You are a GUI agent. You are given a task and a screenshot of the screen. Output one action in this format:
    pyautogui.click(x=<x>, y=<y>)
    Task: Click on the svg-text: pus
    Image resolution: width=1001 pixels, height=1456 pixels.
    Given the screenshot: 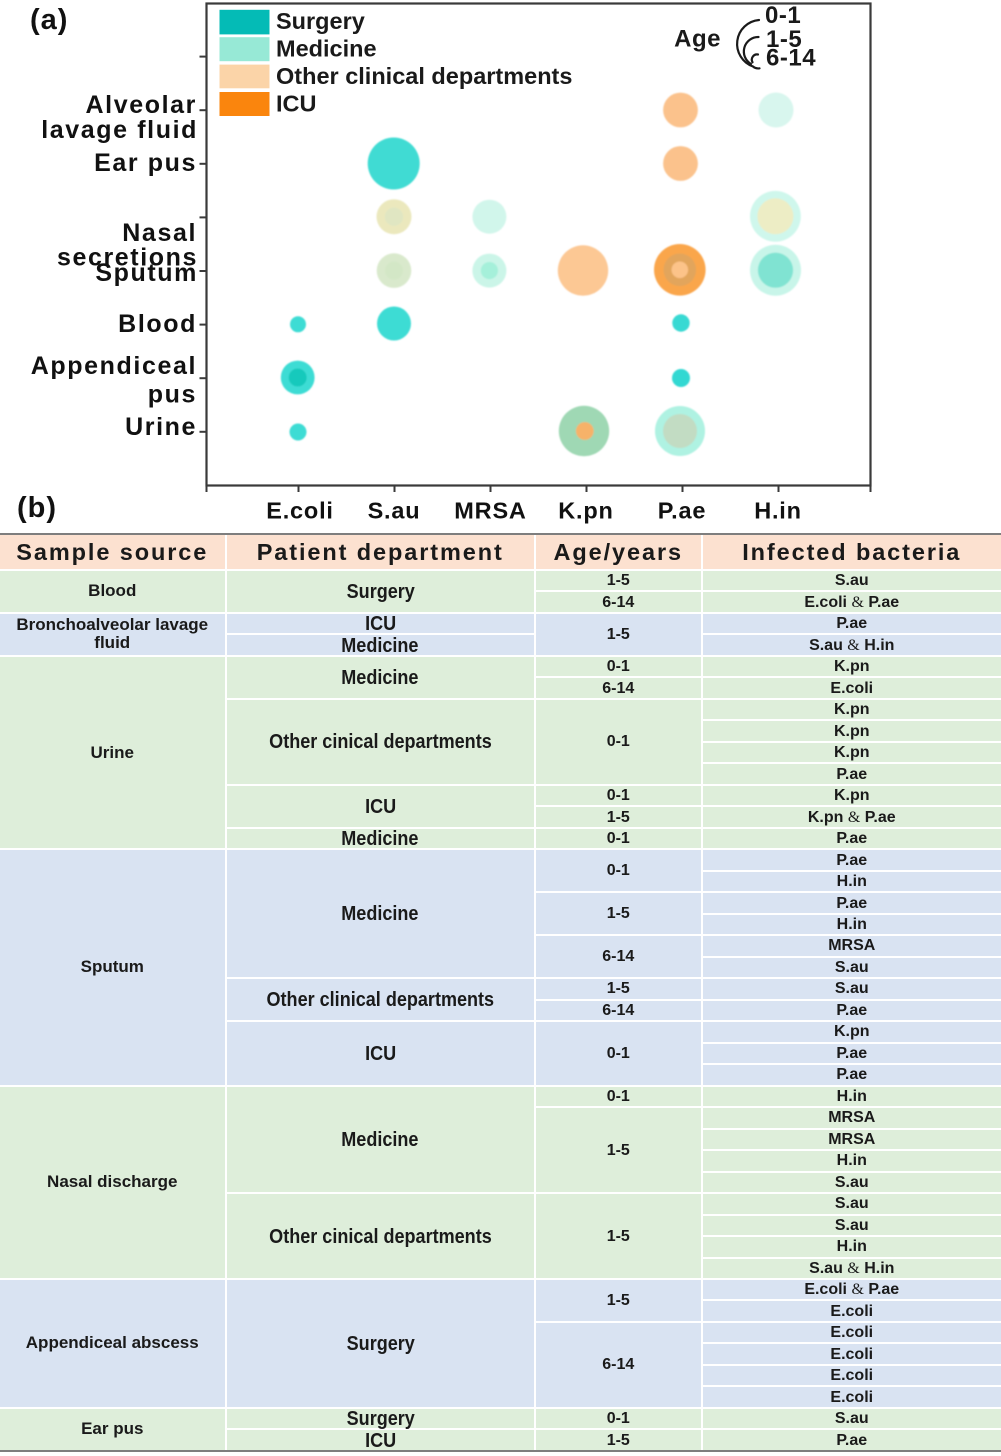 What is the action you would take?
    pyautogui.click(x=172, y=395)
    